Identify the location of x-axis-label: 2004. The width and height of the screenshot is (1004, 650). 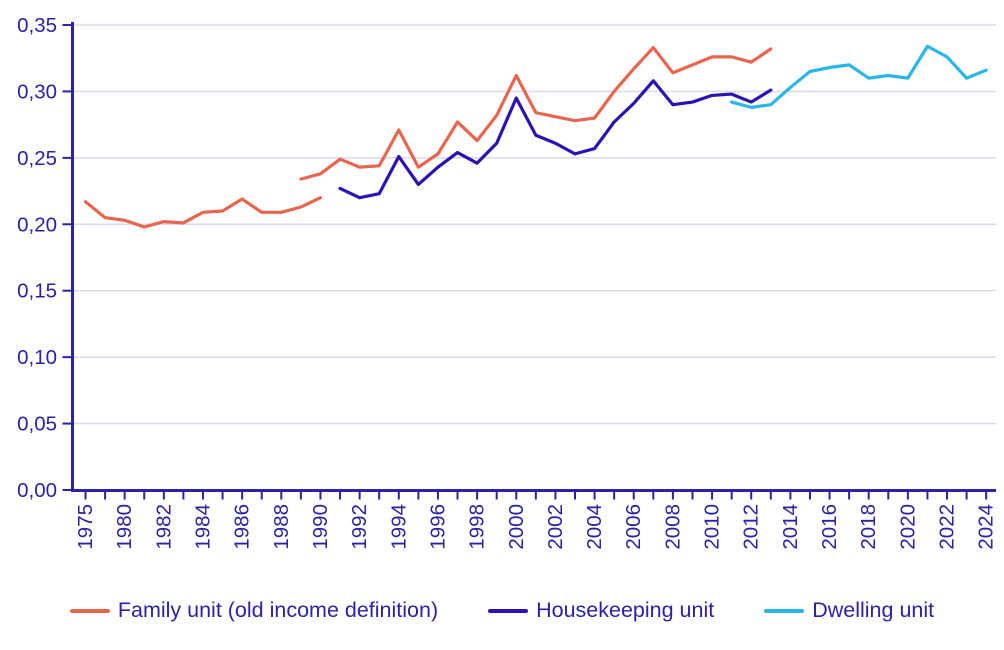
(594, 527).